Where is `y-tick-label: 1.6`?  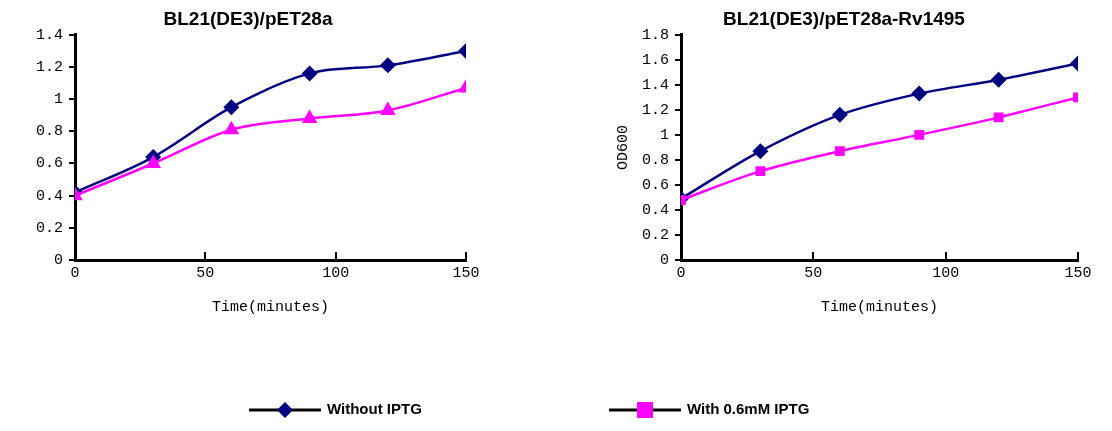
y-tick-label: 1.6 is located at coordinates (655, 60).